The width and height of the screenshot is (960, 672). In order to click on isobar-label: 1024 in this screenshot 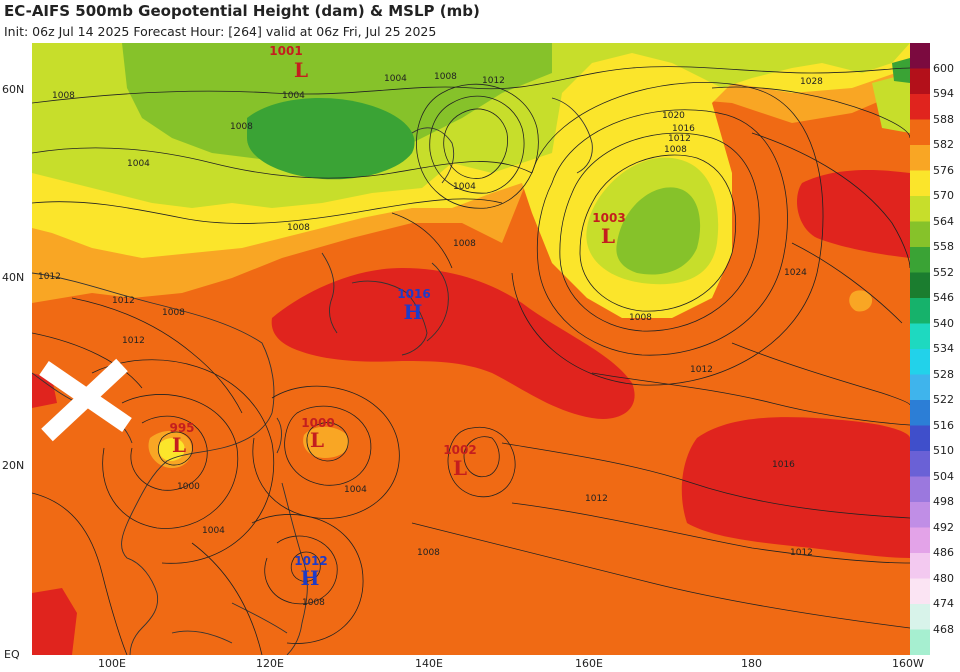, I will do `click(795, 273)`.